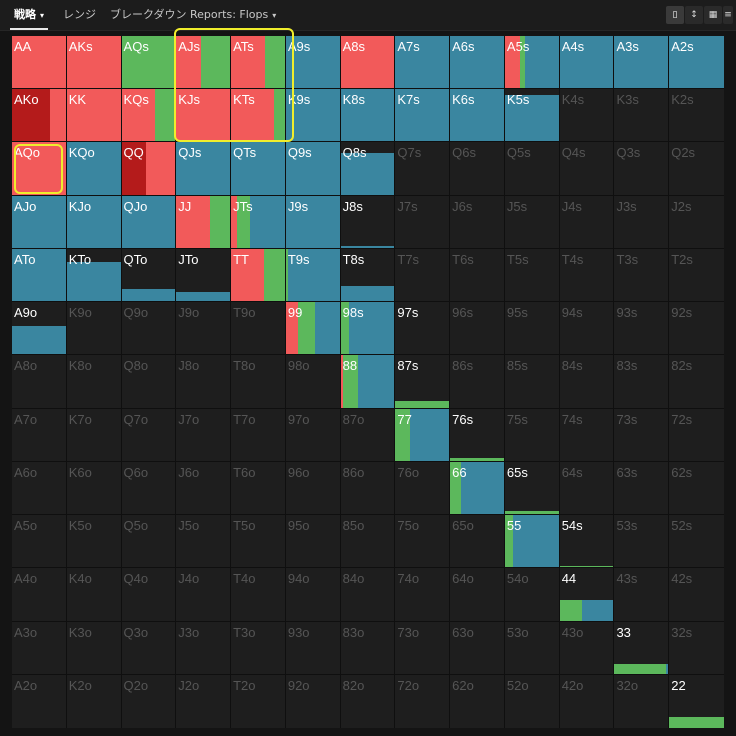 The image size is (736, 736). What do you see at coordinates (696, 329) in the screenshot?
I see `hand-cell-92s: 92s` at bounding box center [696, 329].